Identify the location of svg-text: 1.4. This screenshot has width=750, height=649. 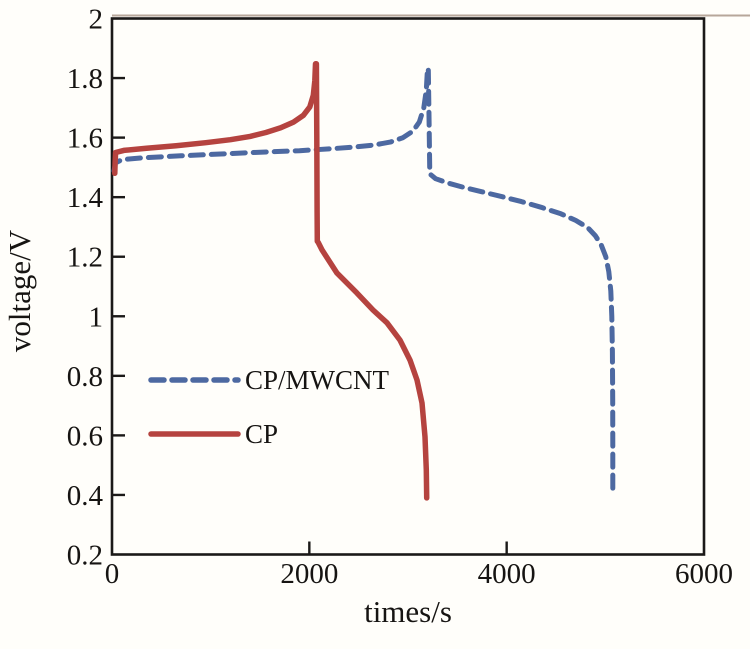
(85, 198).